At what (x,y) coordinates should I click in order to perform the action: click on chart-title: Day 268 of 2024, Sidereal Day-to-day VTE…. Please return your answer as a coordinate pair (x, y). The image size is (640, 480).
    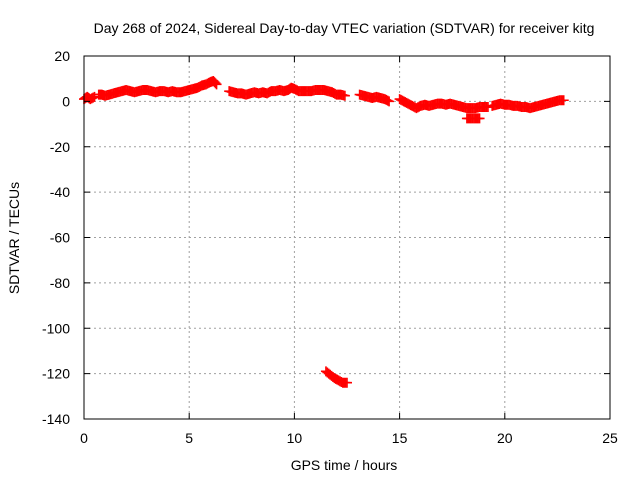
    Looking at the image, I should click on (344, 28).